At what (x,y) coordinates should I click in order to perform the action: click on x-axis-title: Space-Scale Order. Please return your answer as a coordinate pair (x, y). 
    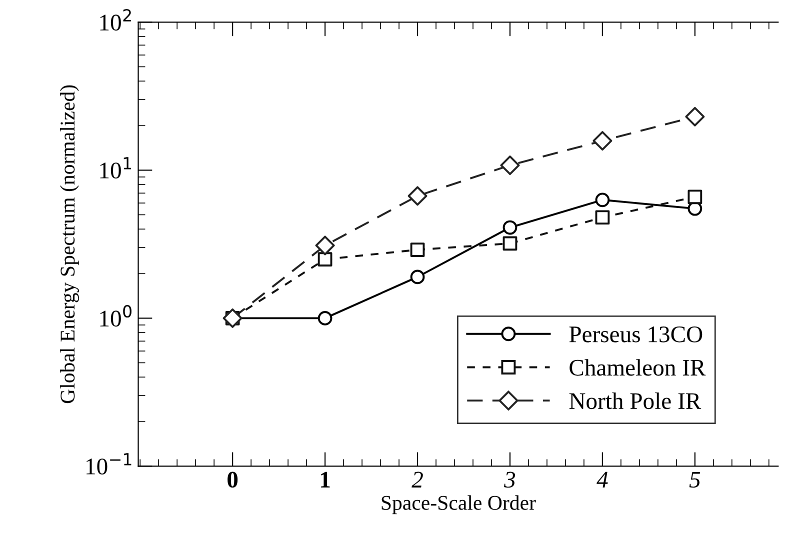
    Looking at the image, I should click on (459, 504).